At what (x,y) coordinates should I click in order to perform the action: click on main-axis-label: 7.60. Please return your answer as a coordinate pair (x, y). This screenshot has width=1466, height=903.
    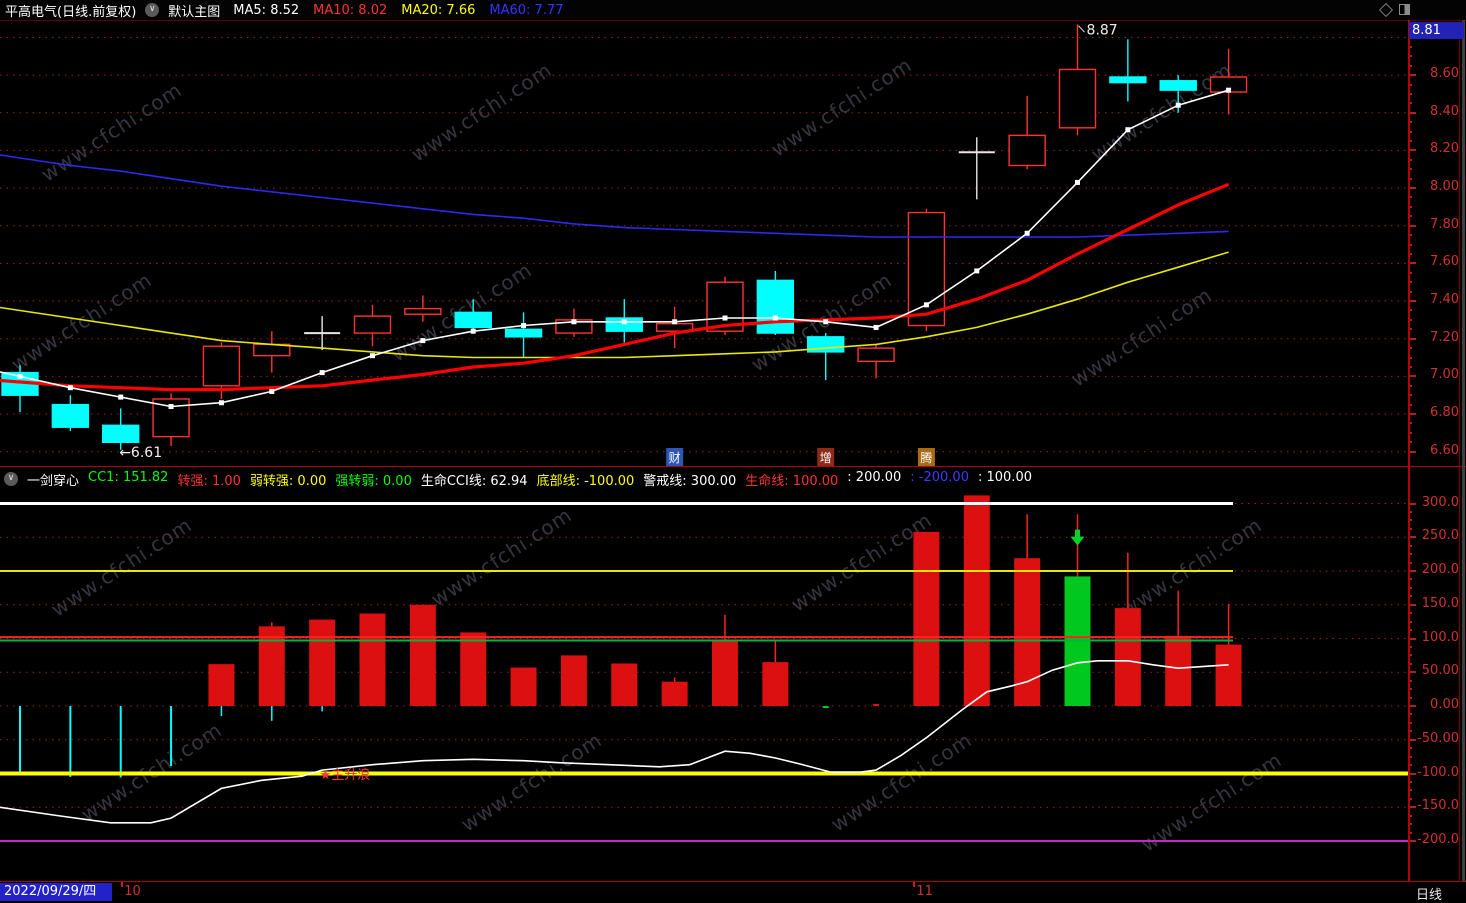
    Looking at the image, I should click on (1444, 262).